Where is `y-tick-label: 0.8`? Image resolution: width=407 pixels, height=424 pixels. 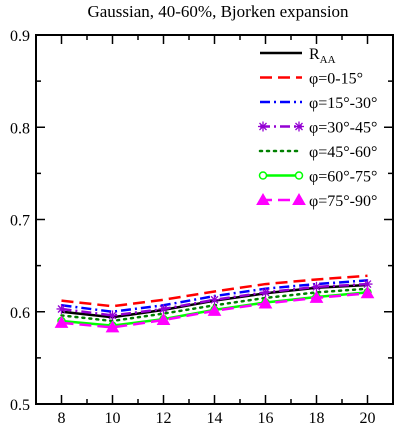 y-tick-label: 0.8 is located at coordinates (20, 128).